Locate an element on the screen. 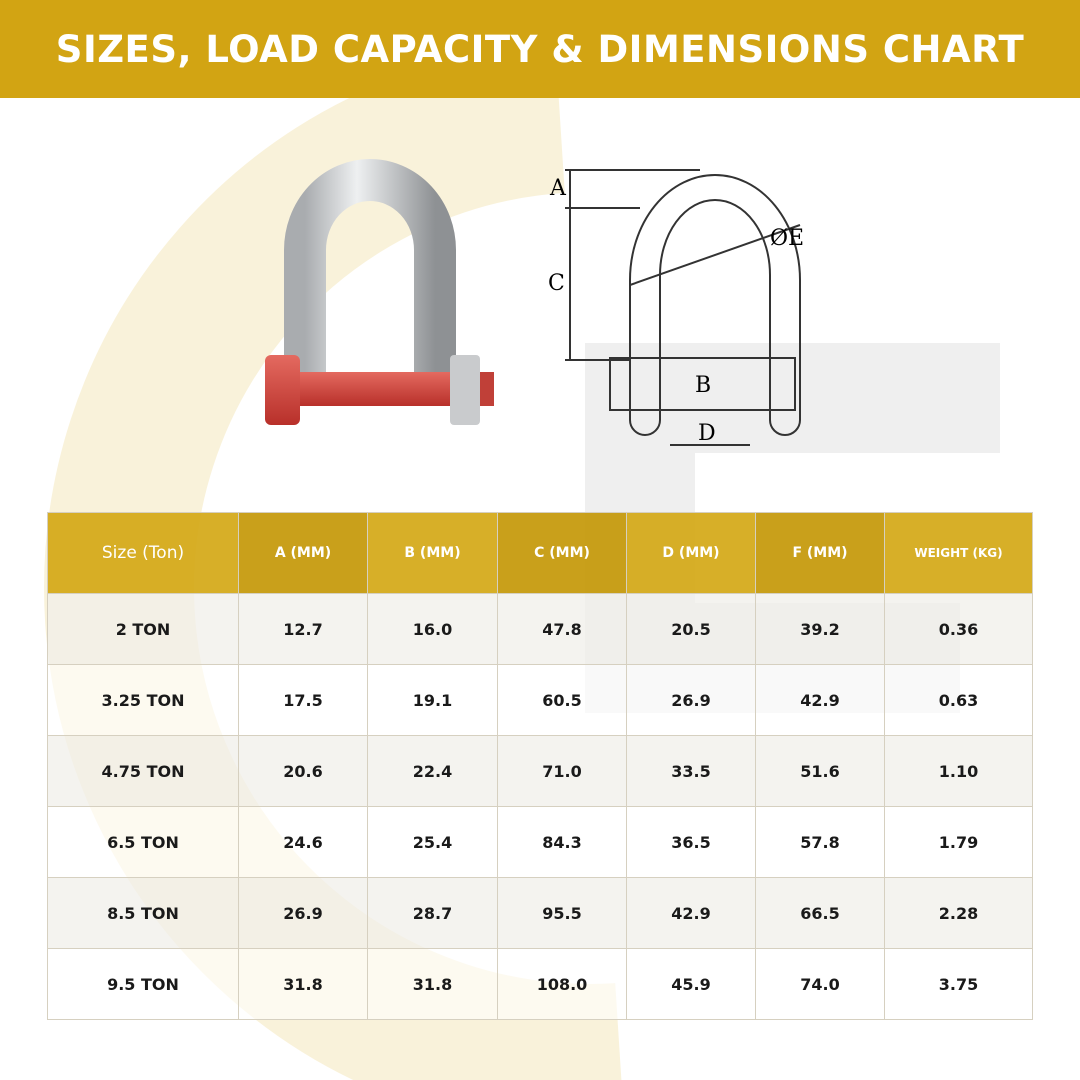 The width and height of the screenshot is (1080, 1080). table-row: 4.75 TON 20.6 22.4 71.0 33.5 51.6 1.10 is located at coordinates (540, 771).